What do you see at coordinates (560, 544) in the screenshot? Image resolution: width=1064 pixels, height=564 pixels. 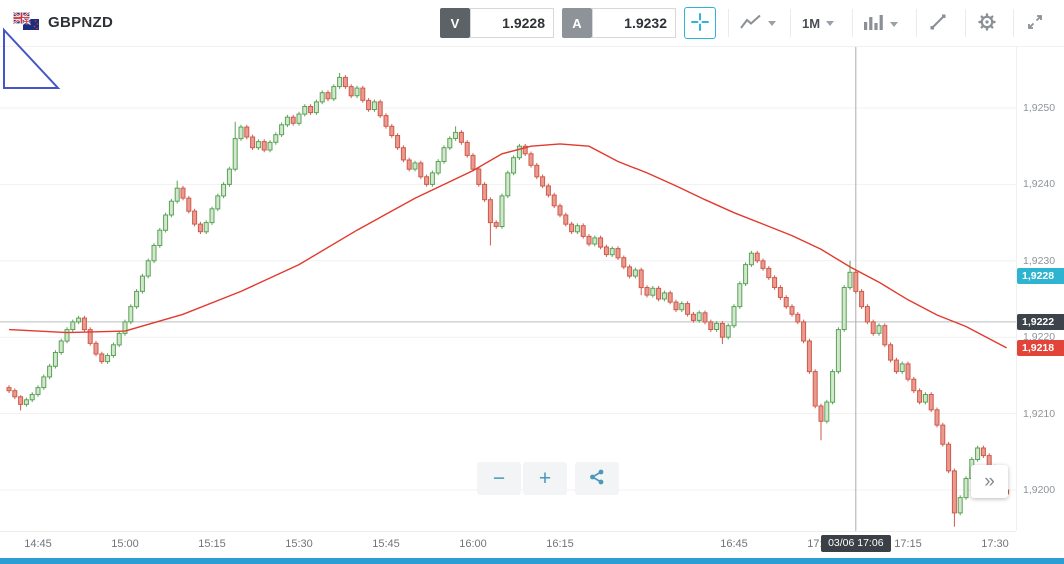 I see `time-axis-label: 16:15` at bounding box center [560, 544].